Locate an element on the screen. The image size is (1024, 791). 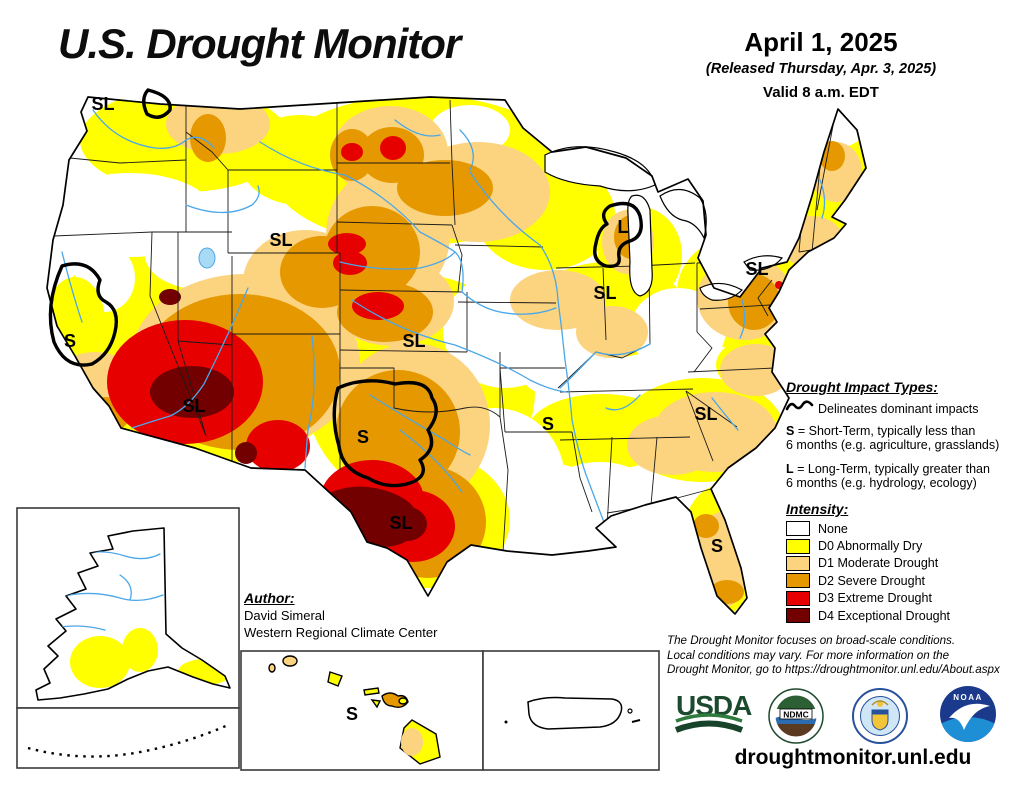
hawaii-inset: S is located at coordinates (362, 710).